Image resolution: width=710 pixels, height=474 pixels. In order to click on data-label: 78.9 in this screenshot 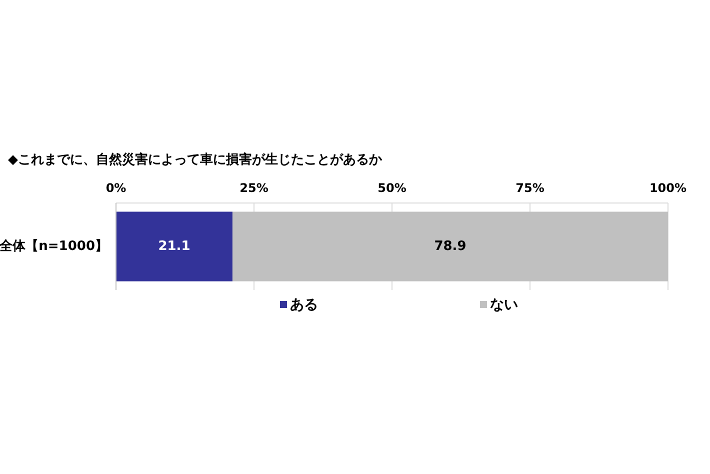, I will do `click(450, 246)`.